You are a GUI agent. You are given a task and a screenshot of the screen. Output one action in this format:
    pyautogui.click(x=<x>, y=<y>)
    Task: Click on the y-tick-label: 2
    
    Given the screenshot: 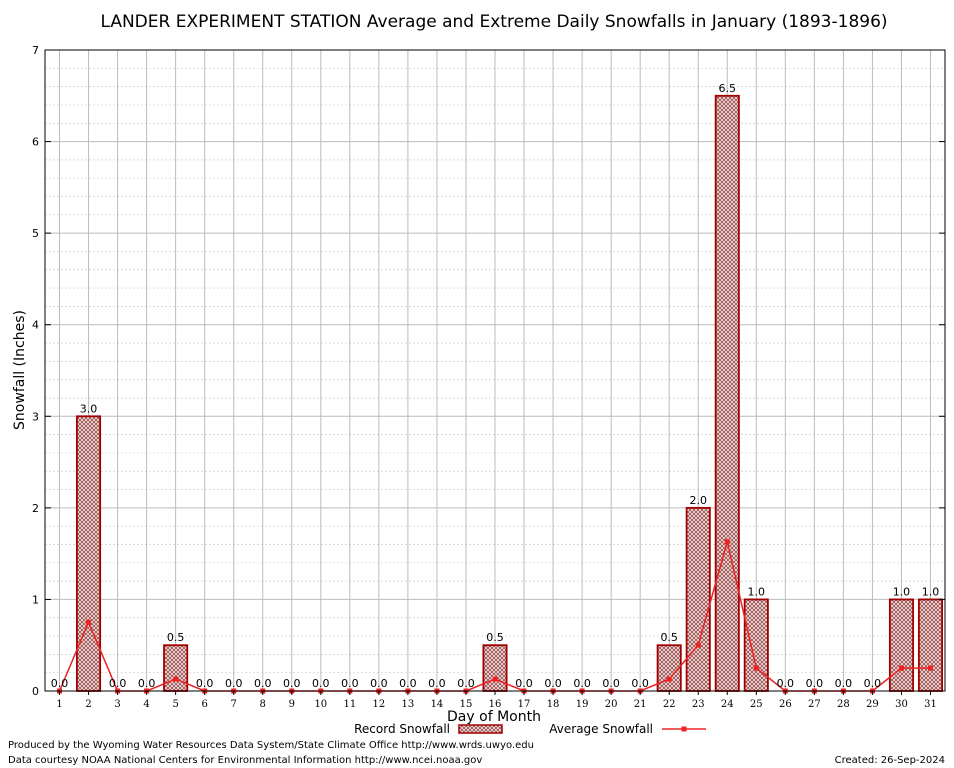 What is the action you would take?
    pyautogui.click(x=35, y=508)
    